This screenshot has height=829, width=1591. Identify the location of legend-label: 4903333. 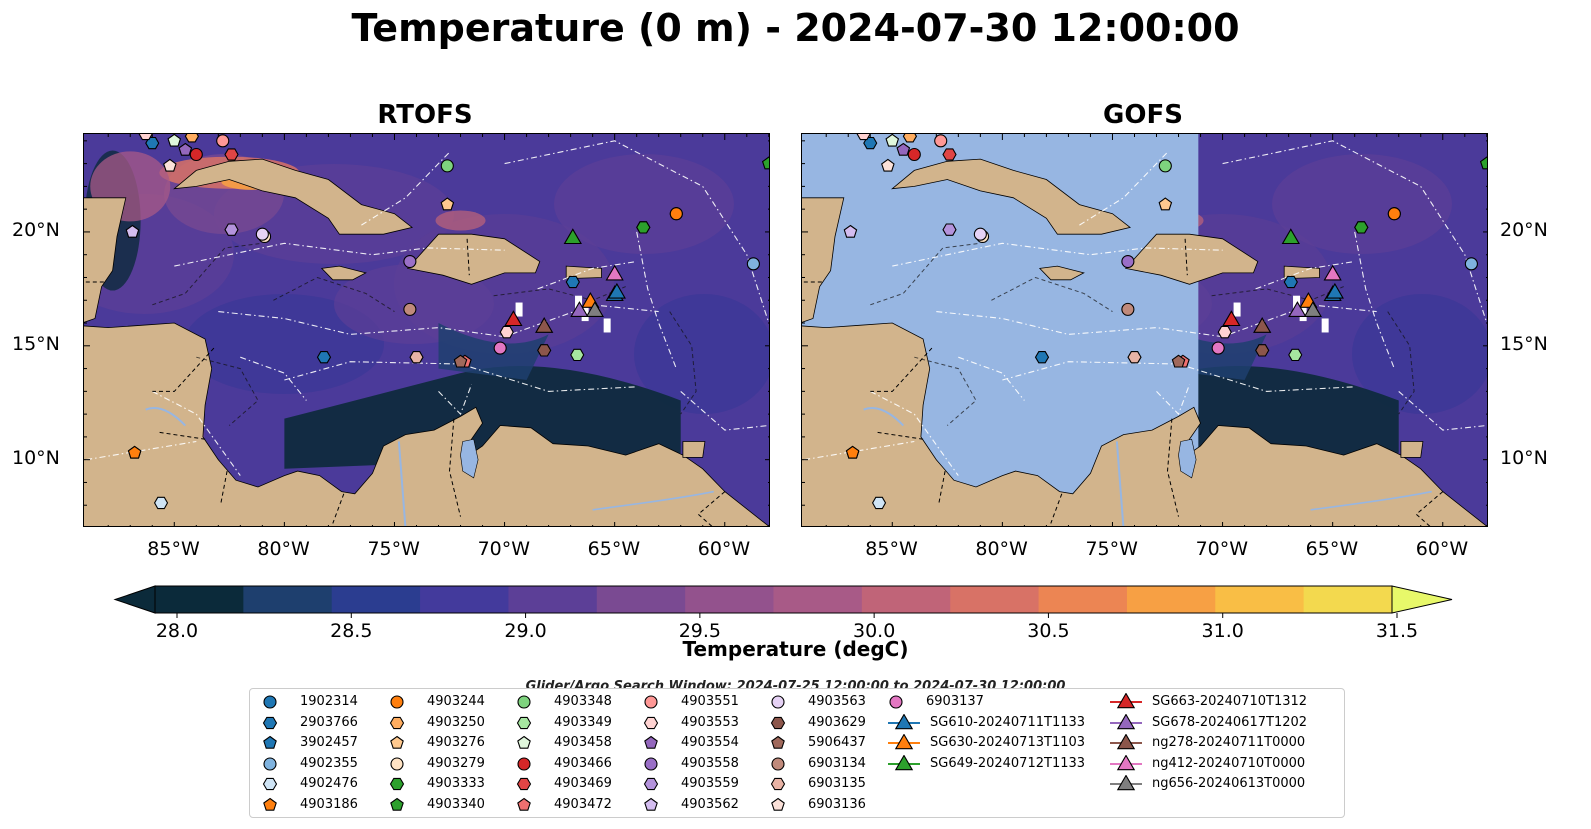
(456, 783).